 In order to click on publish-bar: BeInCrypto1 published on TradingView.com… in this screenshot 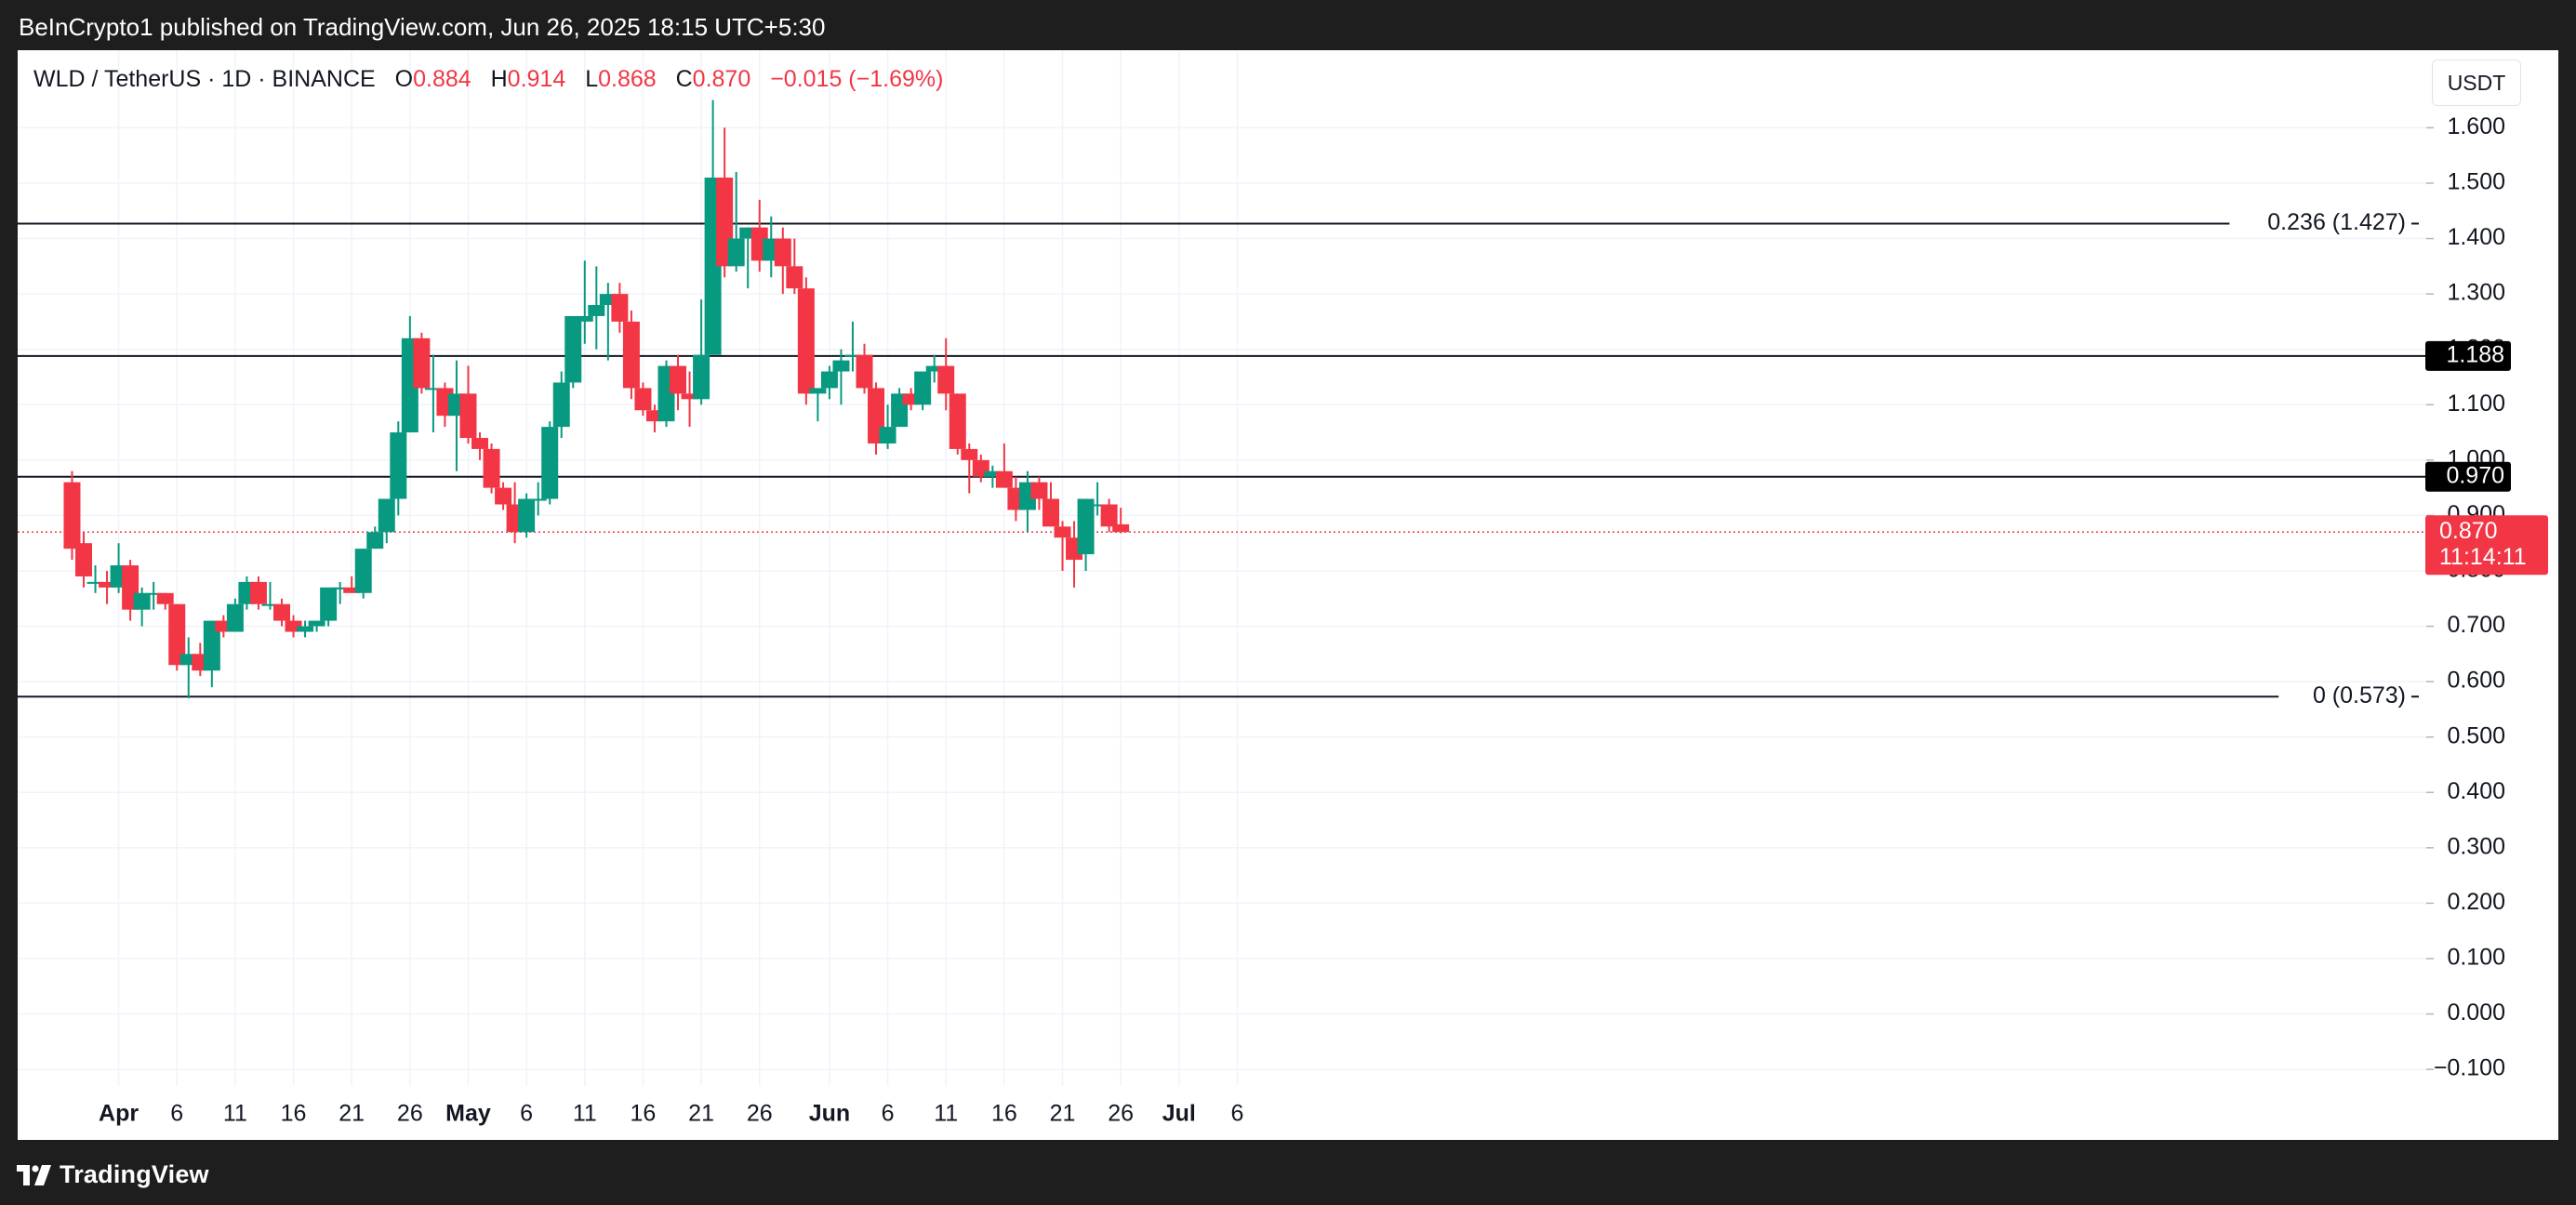, I will do `click(1288, 25)`.